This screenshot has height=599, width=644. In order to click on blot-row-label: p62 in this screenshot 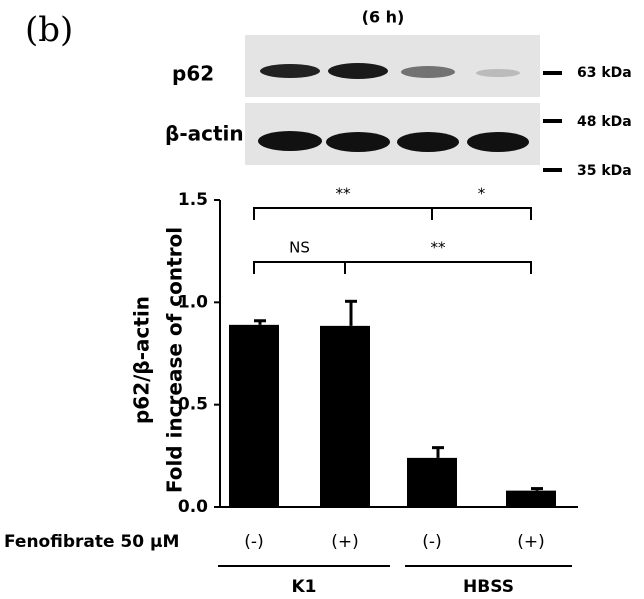, I will do `click(193, 74)`.